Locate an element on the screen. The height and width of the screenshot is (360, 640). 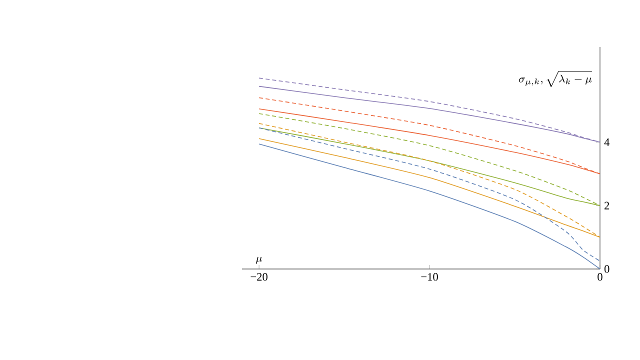
x-tick-label: −10 is located at coordinates (429, 277).